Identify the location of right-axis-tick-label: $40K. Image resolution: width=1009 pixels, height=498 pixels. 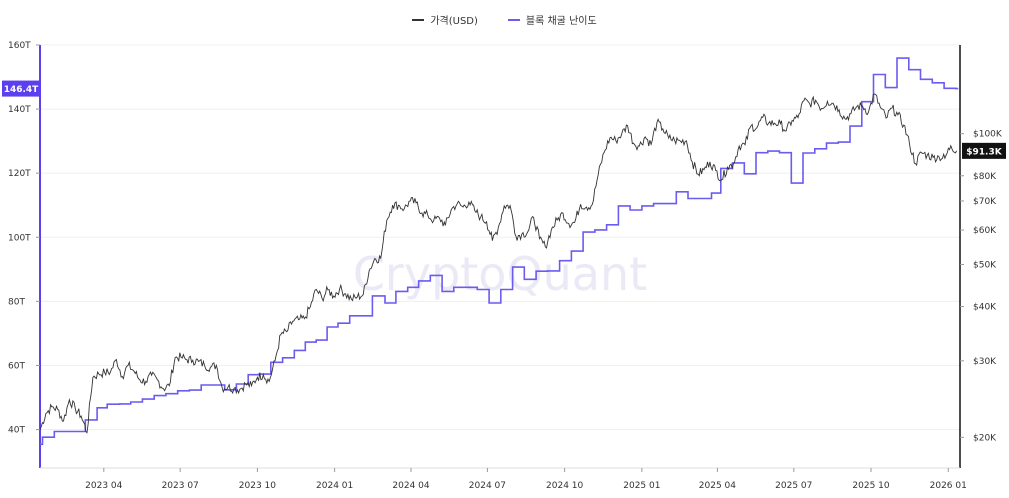
(985, 308).